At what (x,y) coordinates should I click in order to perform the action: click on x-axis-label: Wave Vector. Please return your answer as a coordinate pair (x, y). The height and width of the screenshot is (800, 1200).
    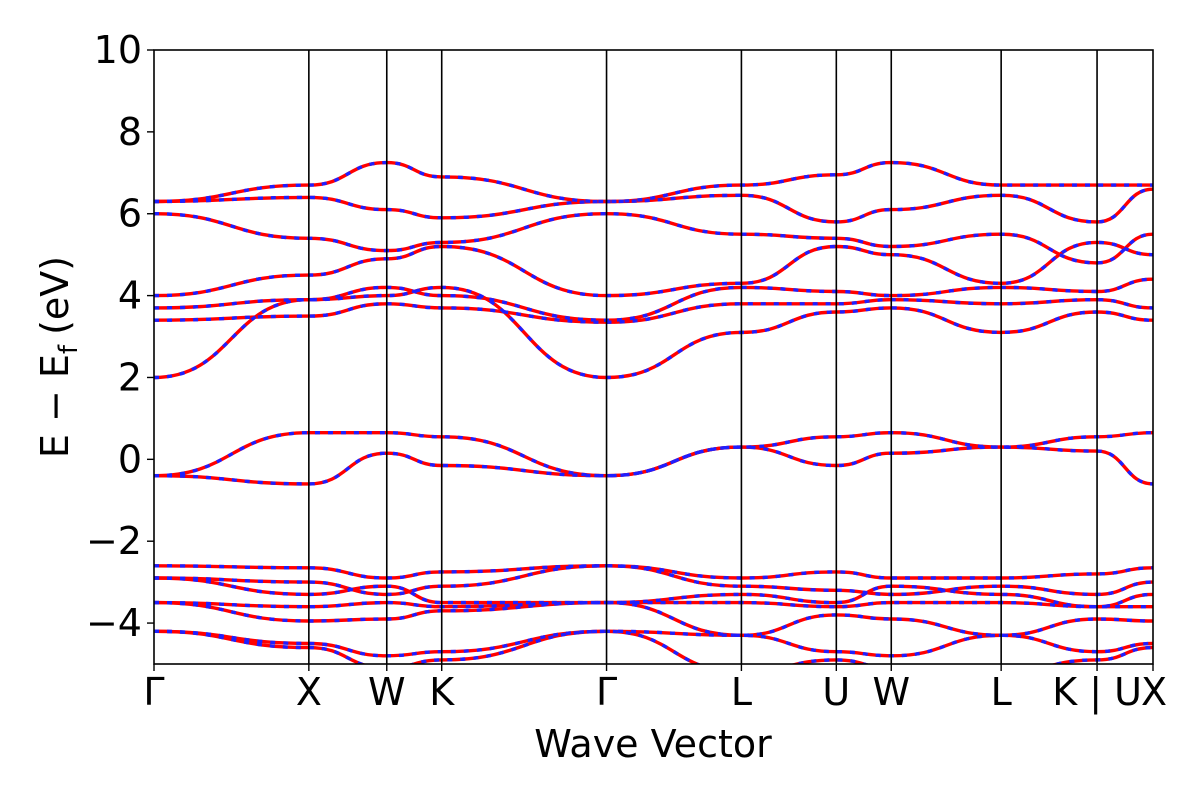
    Looking at the image, I should click on (653, 744).